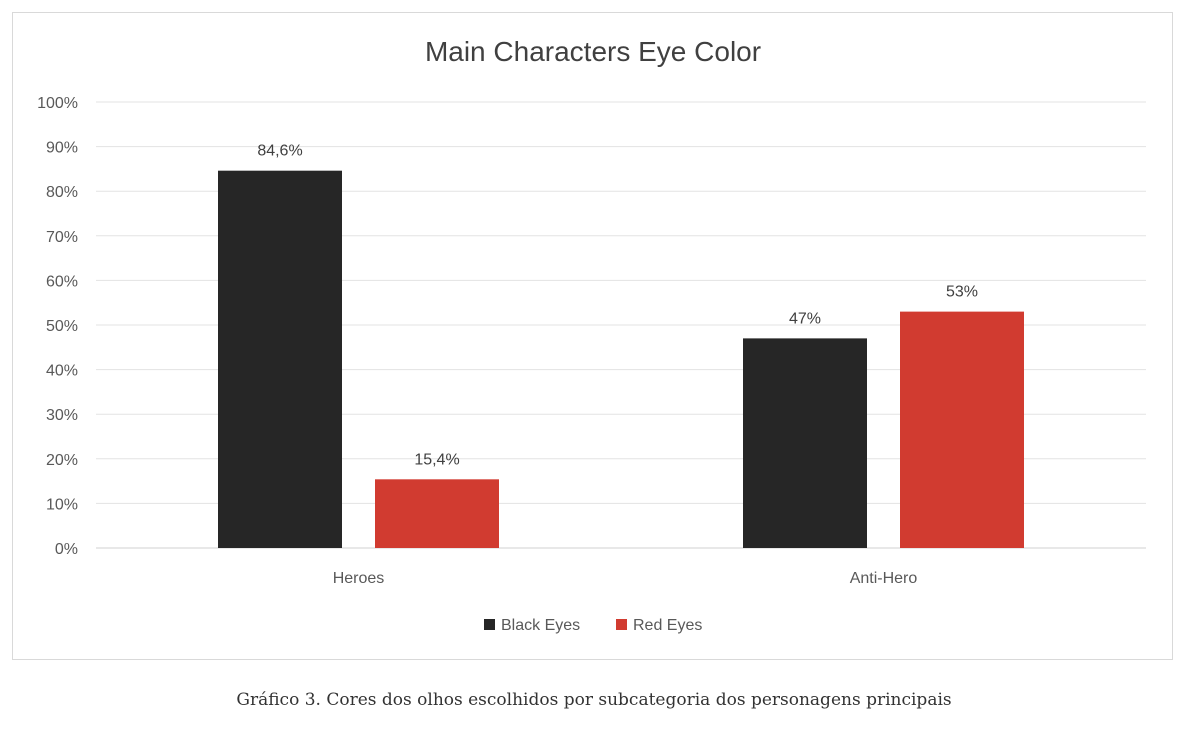 The height and width of the screenshot is (732, 1188). Describe the element at coordinates (62, 237) in the screenshot. I see `y-tick-label: 70%` at that location.